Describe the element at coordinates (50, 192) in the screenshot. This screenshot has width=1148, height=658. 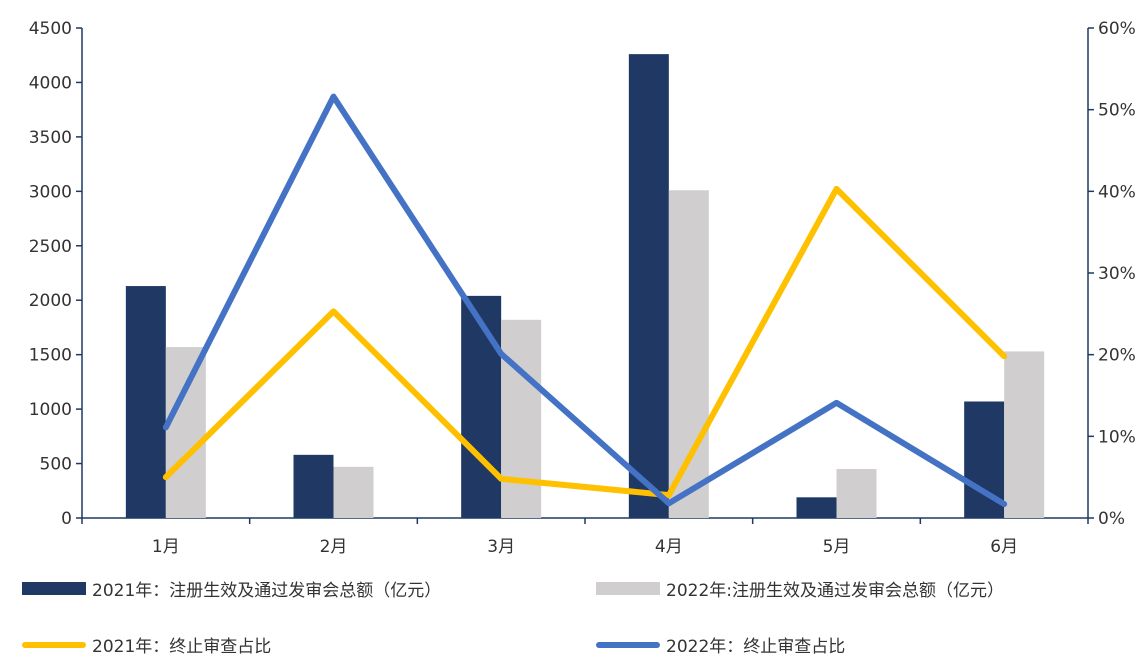
I see `left-tick-label: 3000` at that location.